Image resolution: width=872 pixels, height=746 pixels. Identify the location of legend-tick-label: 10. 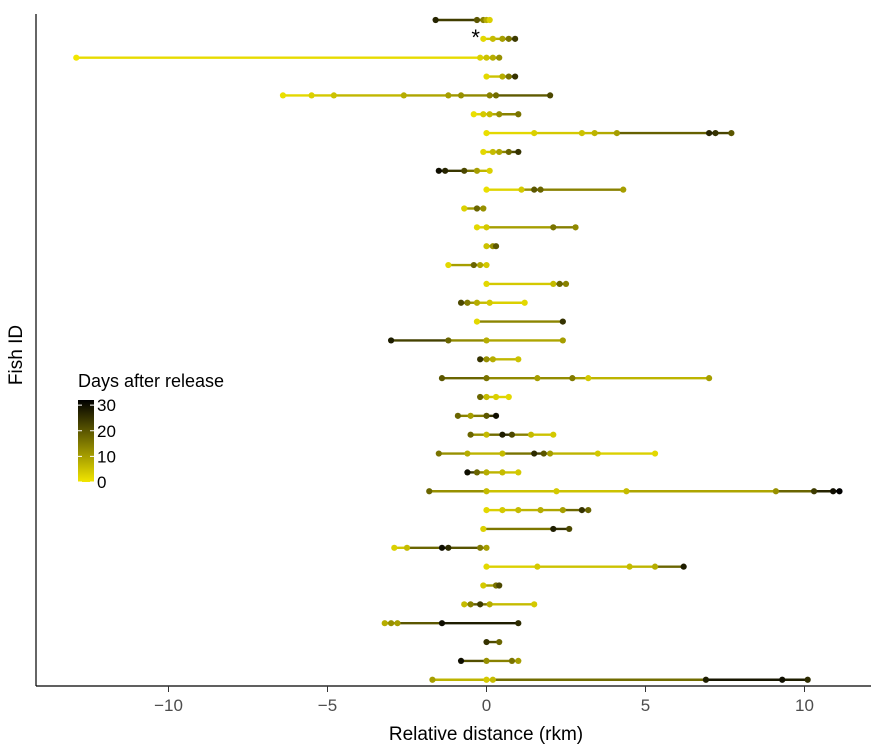
(106, 456).